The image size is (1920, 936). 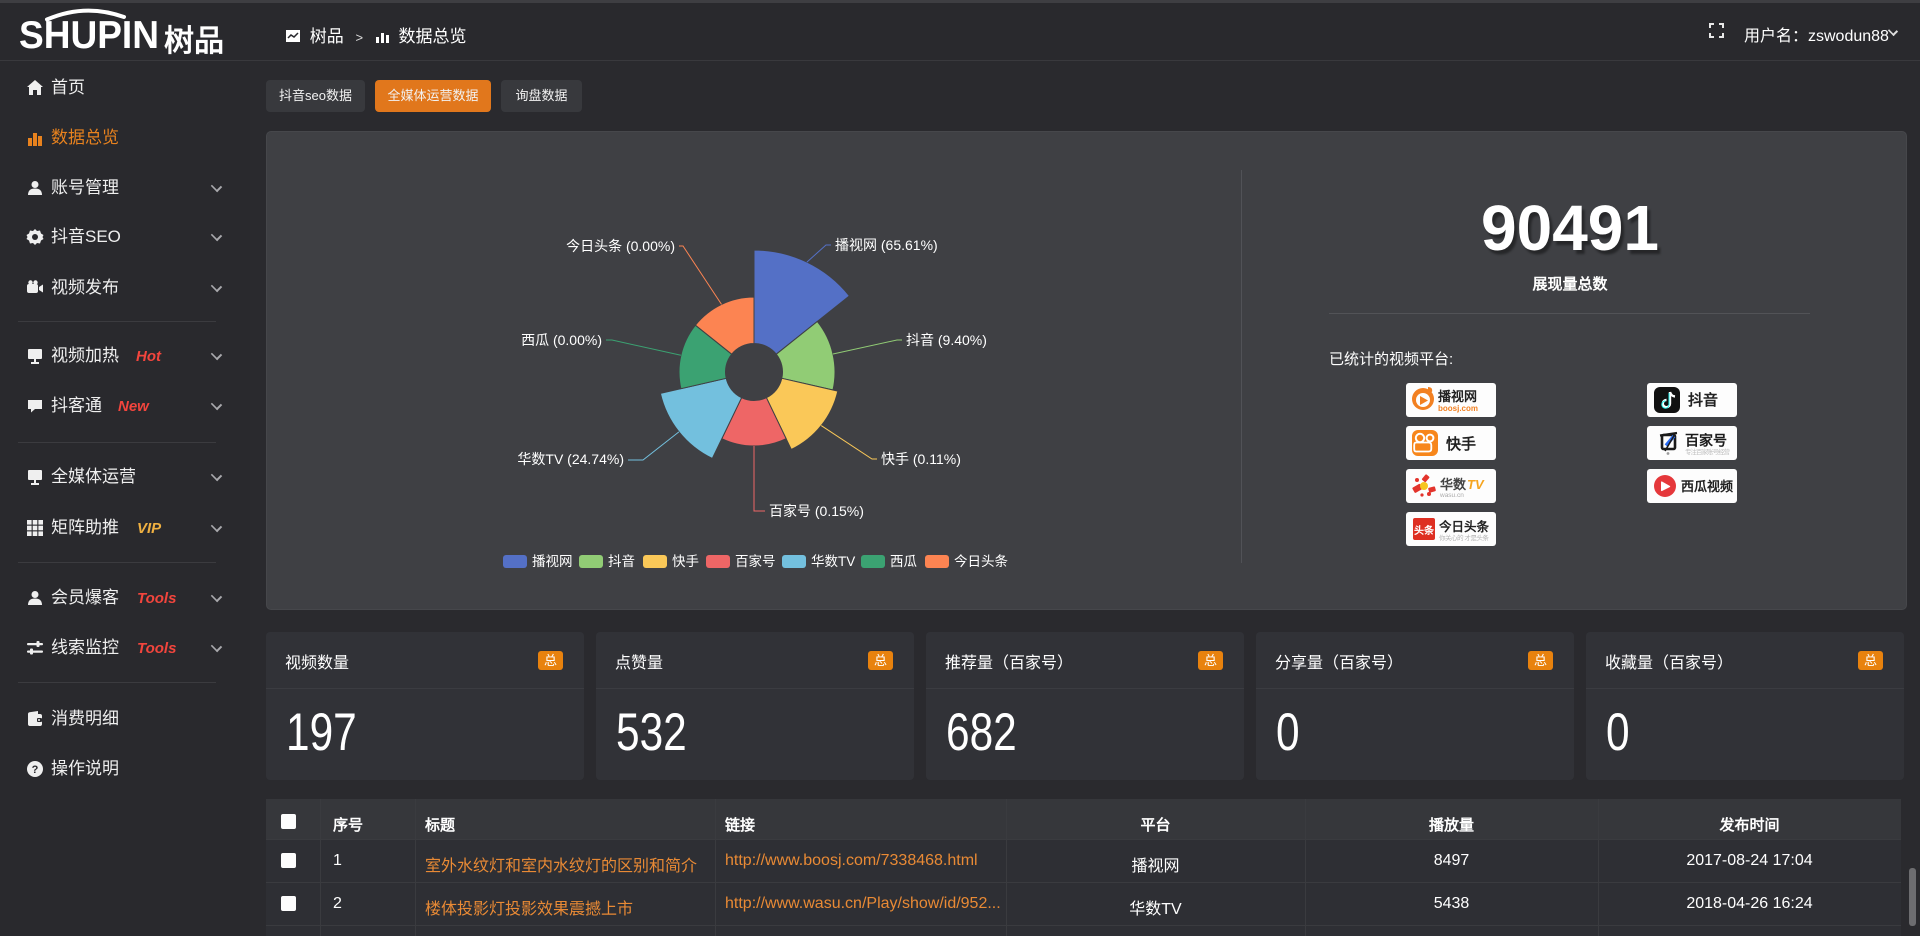 What do you see at coordinates (1451, 495) in the screenshot?
I see `svg-text: wasu.cn` at bounding box center [1451, 495].